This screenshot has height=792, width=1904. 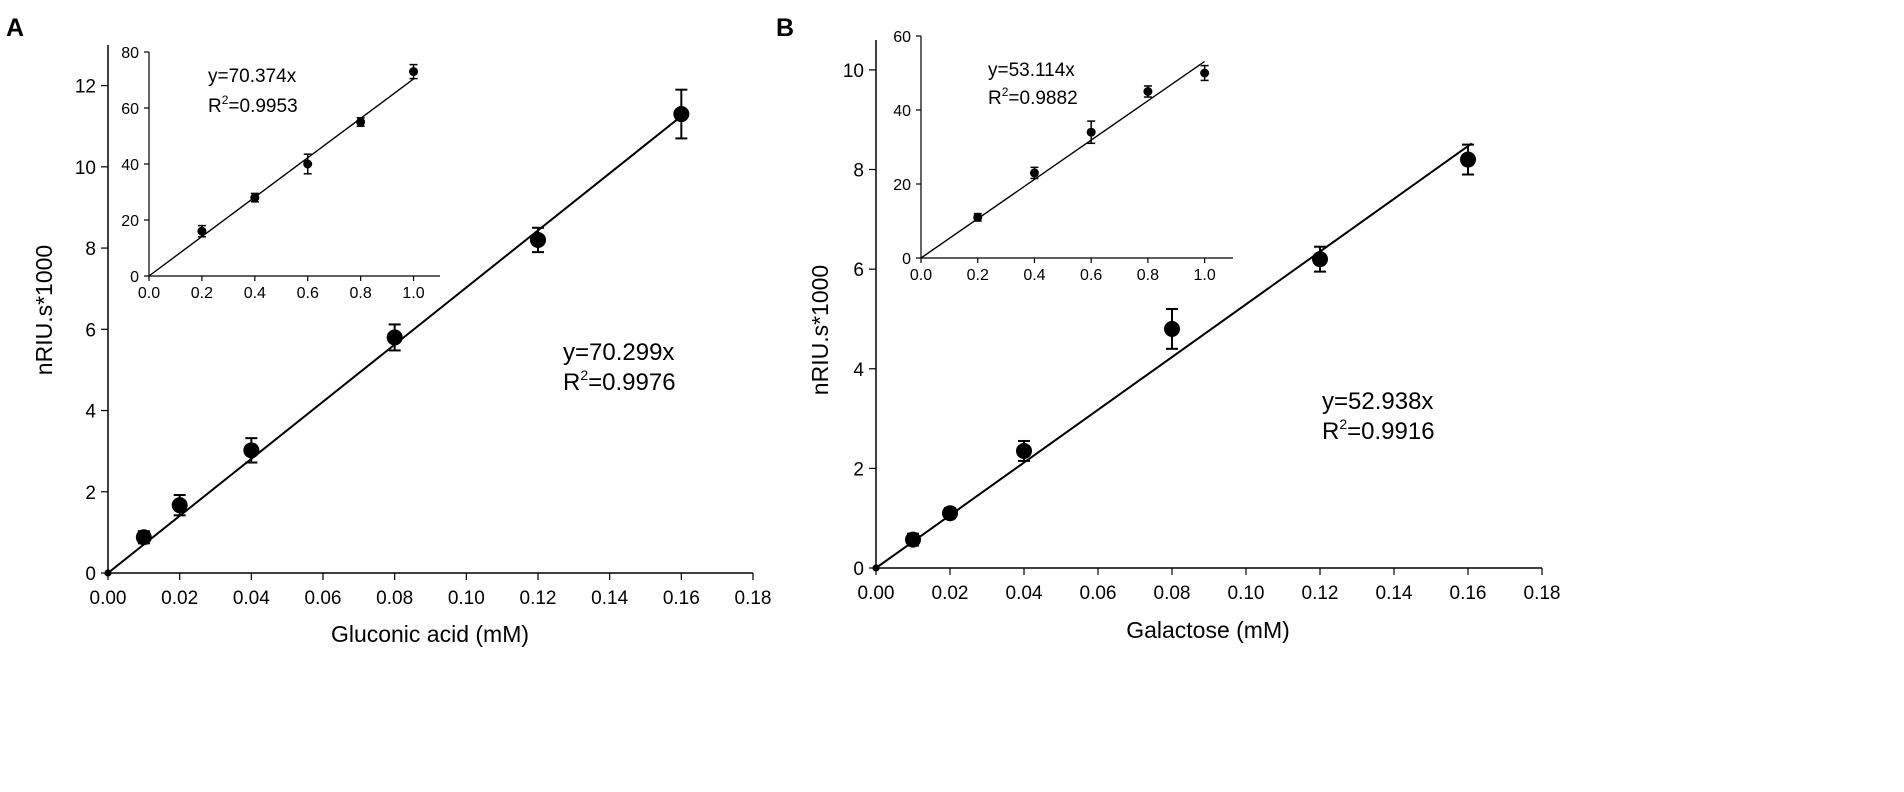 I want to click on panel-a-inset-x-tick-label: 0.6, so click(x=308, y=293).